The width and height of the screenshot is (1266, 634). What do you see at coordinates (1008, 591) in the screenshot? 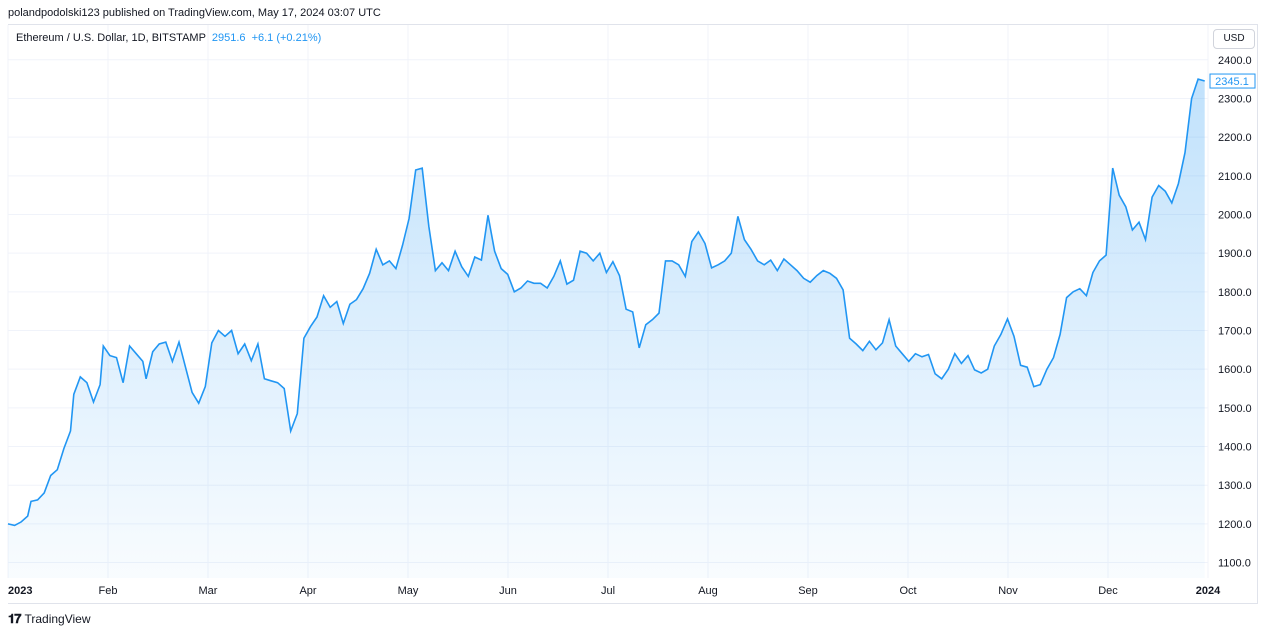
I see `x-tick-label: Nov` at bounding box center [1008, 591].